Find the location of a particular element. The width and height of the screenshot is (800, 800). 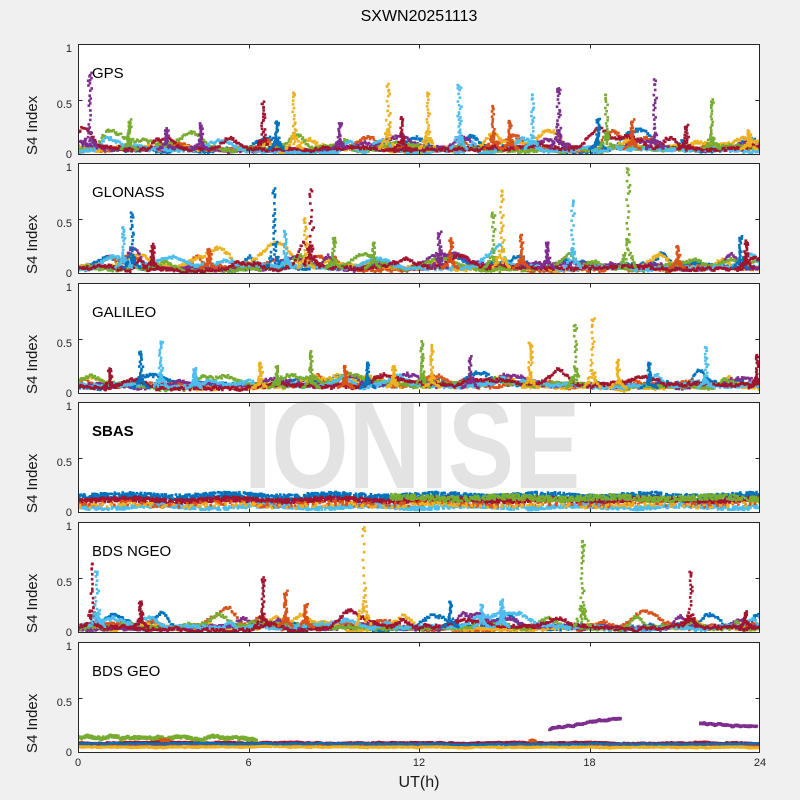

panel-glonass: GLONASS is located at coordinates (419, 218).